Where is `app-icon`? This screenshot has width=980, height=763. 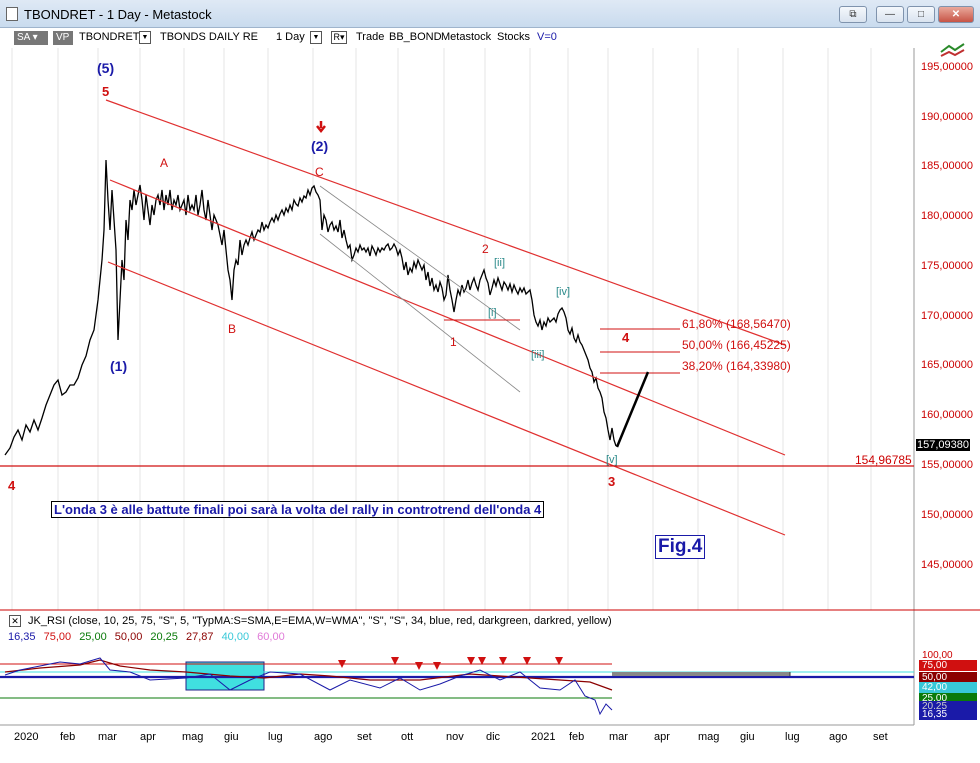 app-icon is located at coordinates (12, 14).